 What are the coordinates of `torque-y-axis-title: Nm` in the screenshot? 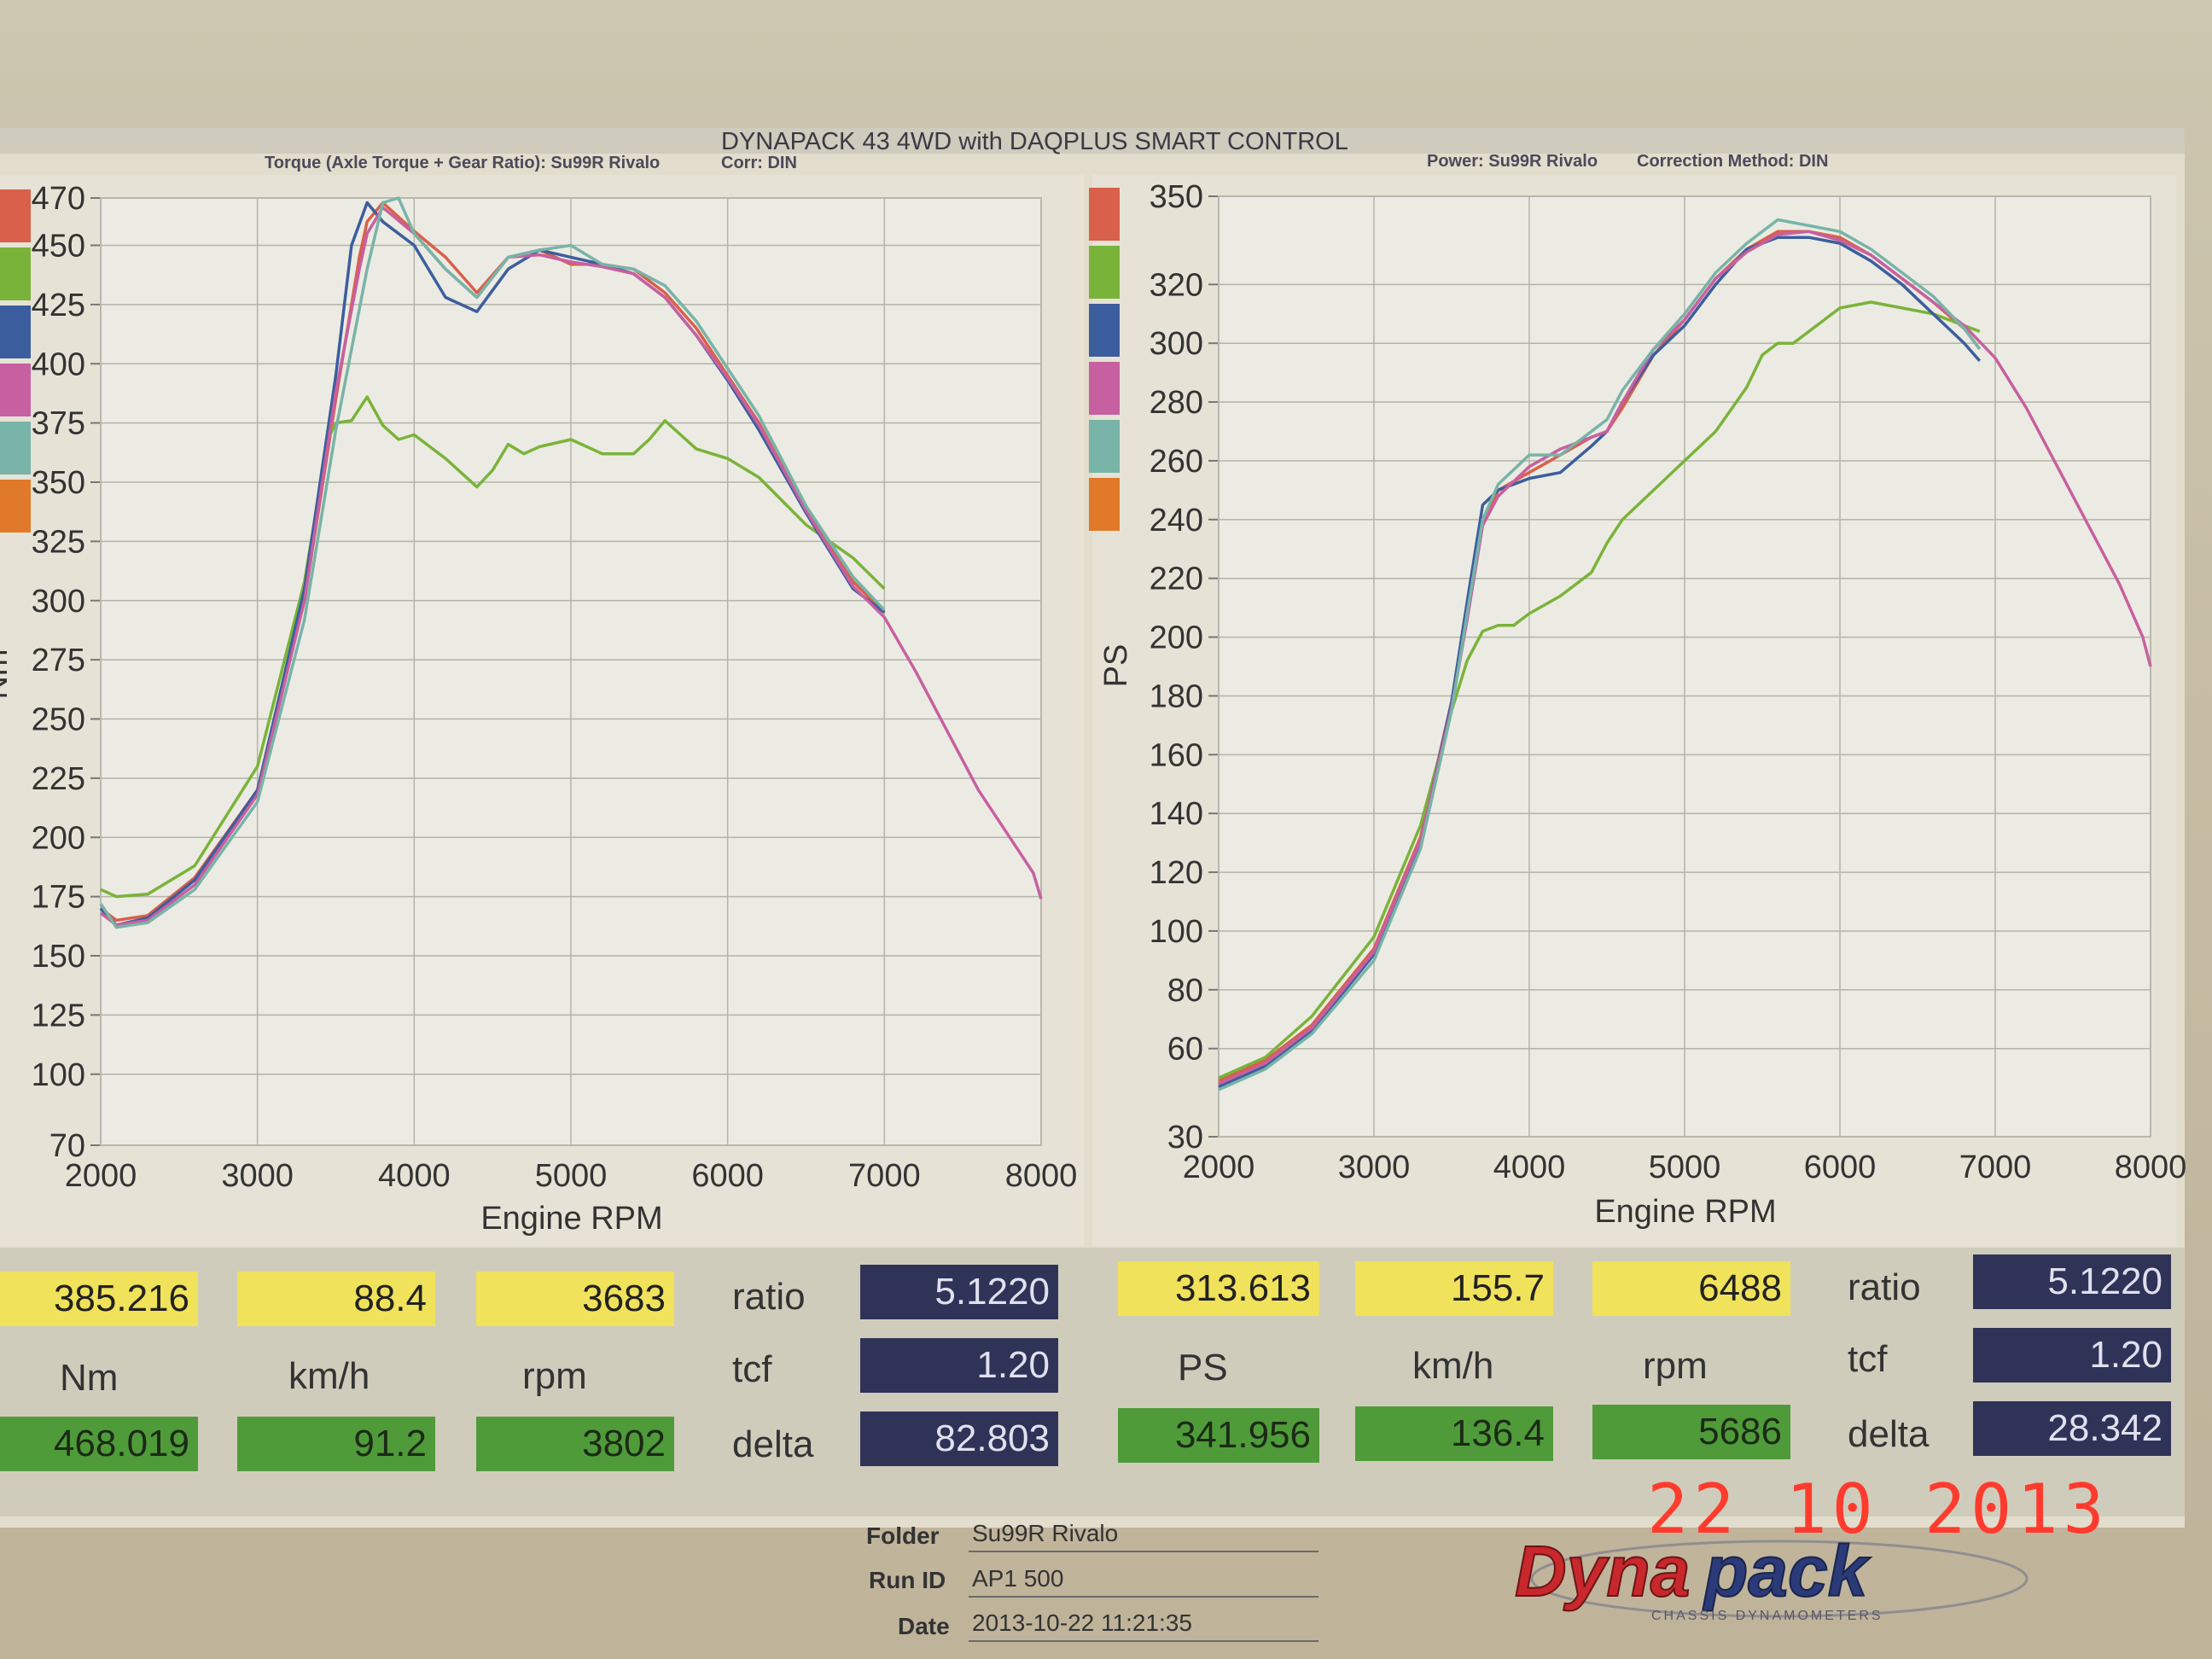 It's located at (7, 674).